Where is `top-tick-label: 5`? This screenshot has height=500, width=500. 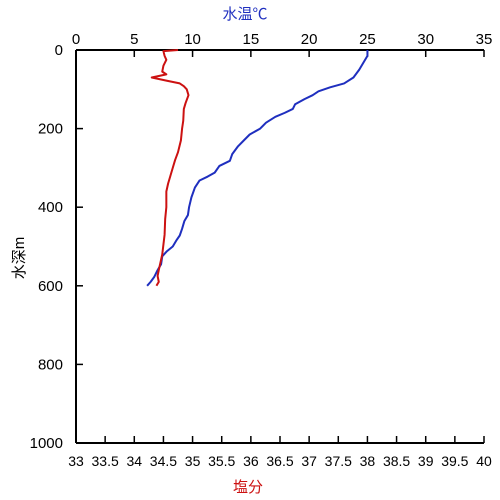 top-tick-label: 5 is located at coordinates (134, 39).